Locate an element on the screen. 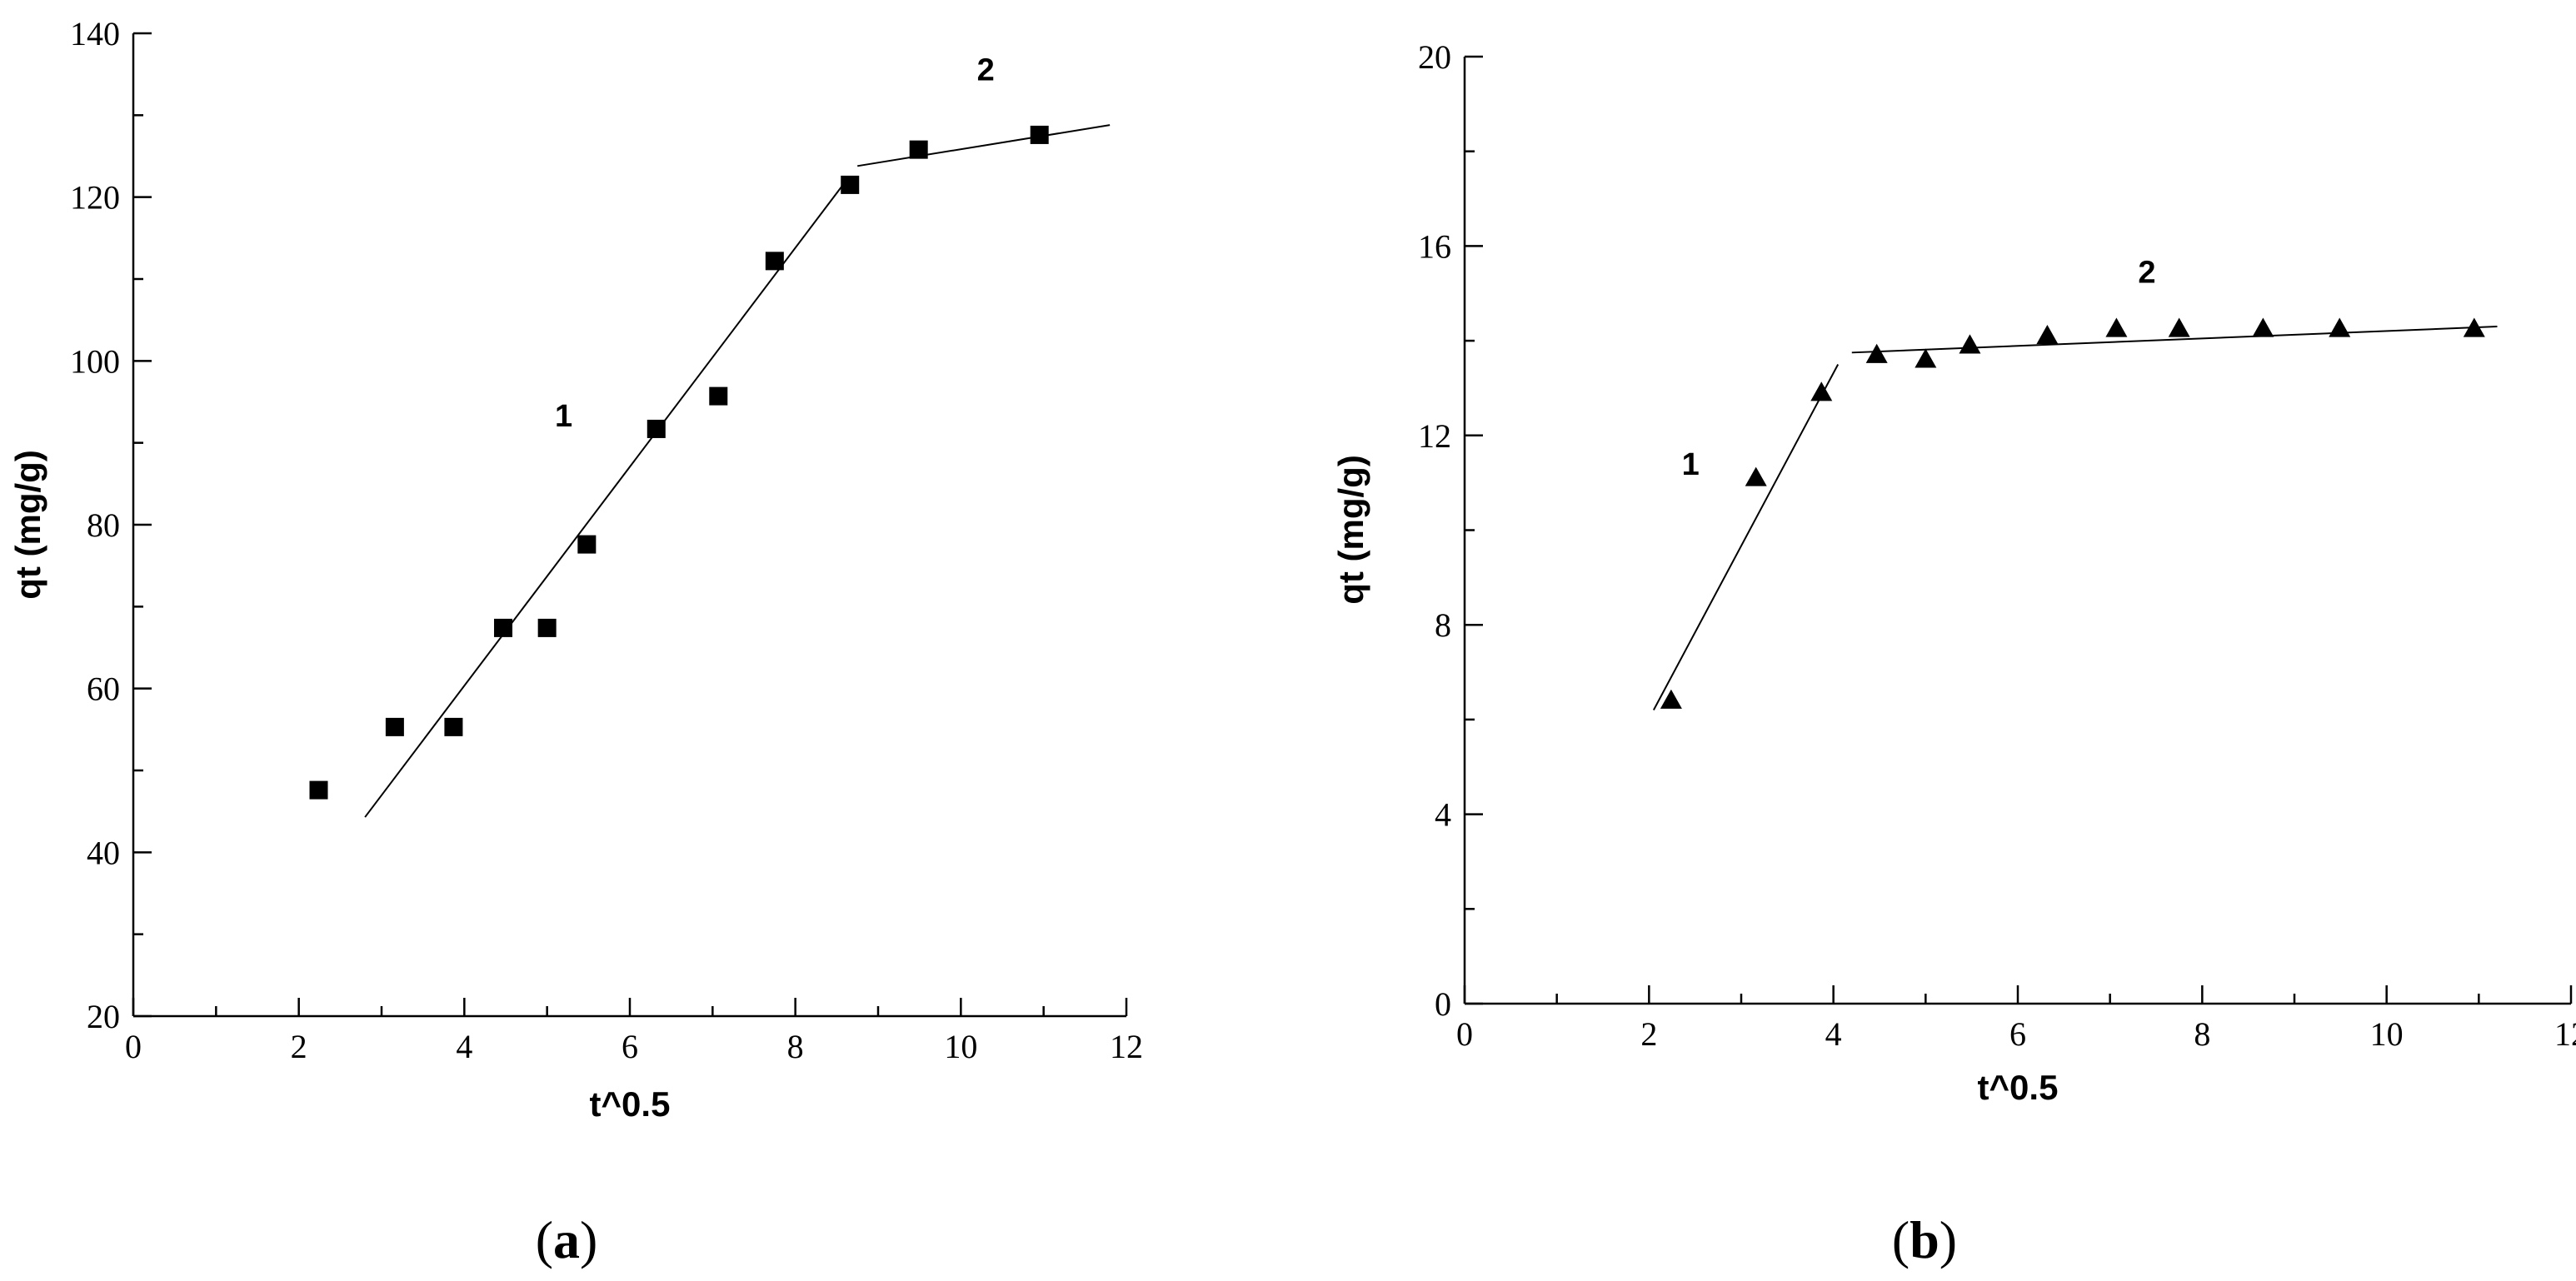  segment-label-1-a: 1 is located at coordinates (563, 416).